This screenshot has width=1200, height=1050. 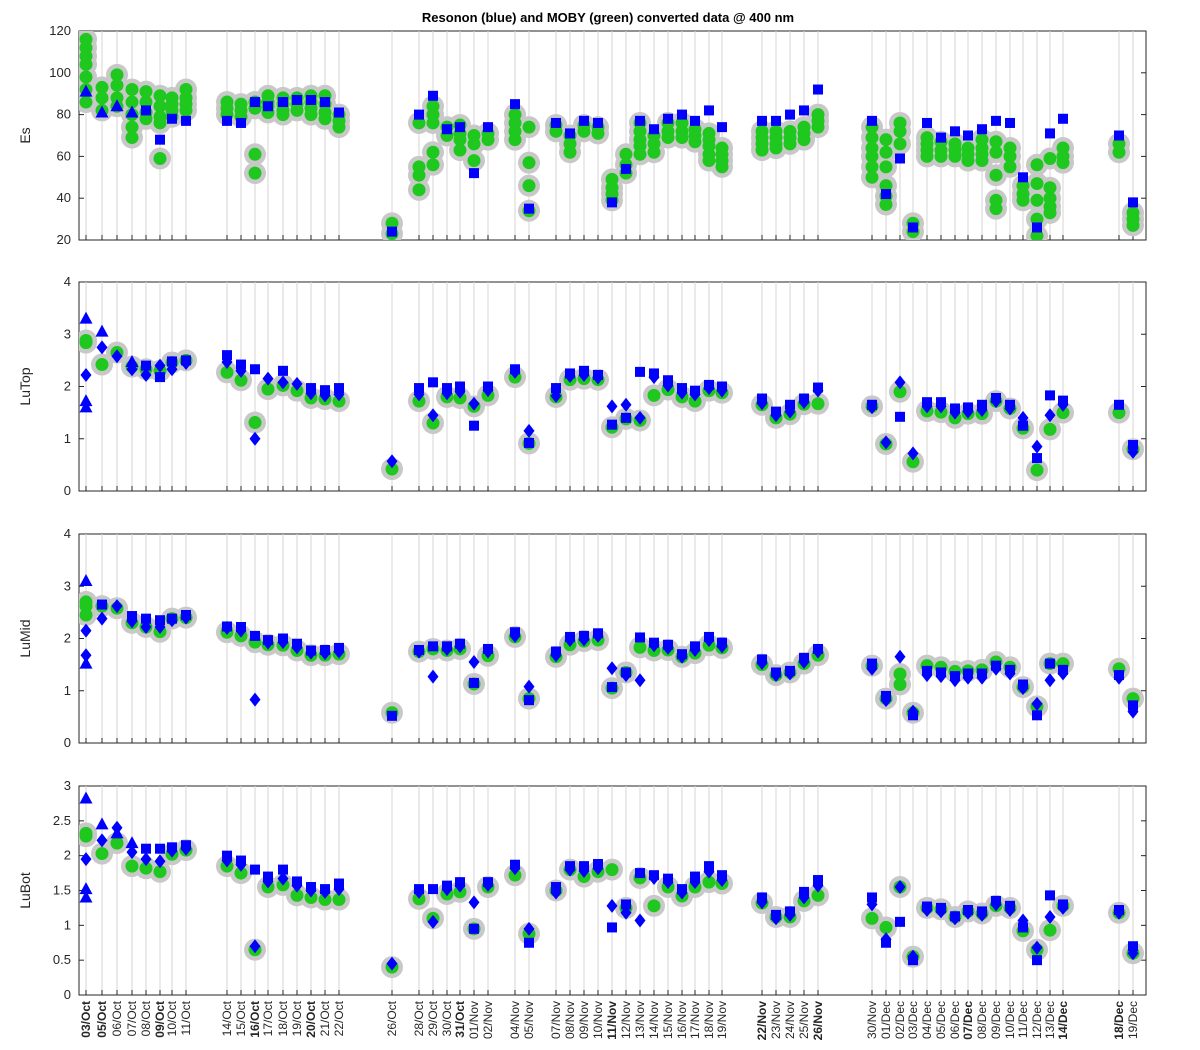 I want to click on x-tick-label: 09/Oct, so click(x=160, y=1019).